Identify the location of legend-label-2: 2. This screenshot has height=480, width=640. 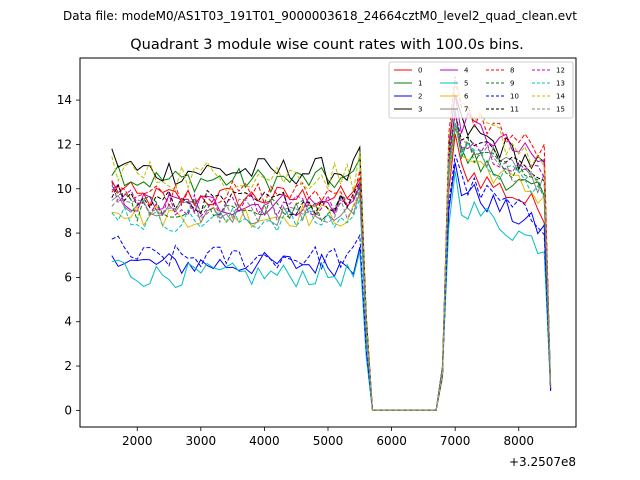
(420, 97).